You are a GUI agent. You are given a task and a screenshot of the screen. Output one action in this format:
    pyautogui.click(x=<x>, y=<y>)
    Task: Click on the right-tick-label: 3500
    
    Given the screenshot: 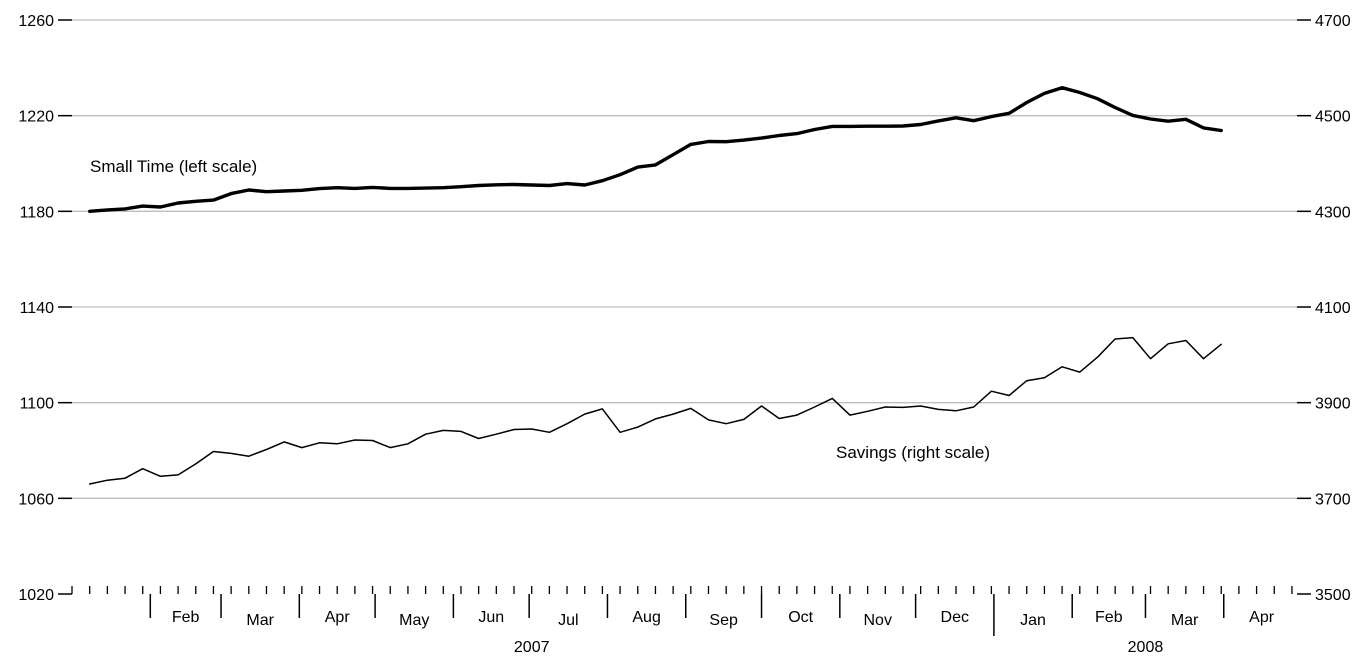 What is the action you would take?
    pyautogui.click(x=1333, y=595)
    